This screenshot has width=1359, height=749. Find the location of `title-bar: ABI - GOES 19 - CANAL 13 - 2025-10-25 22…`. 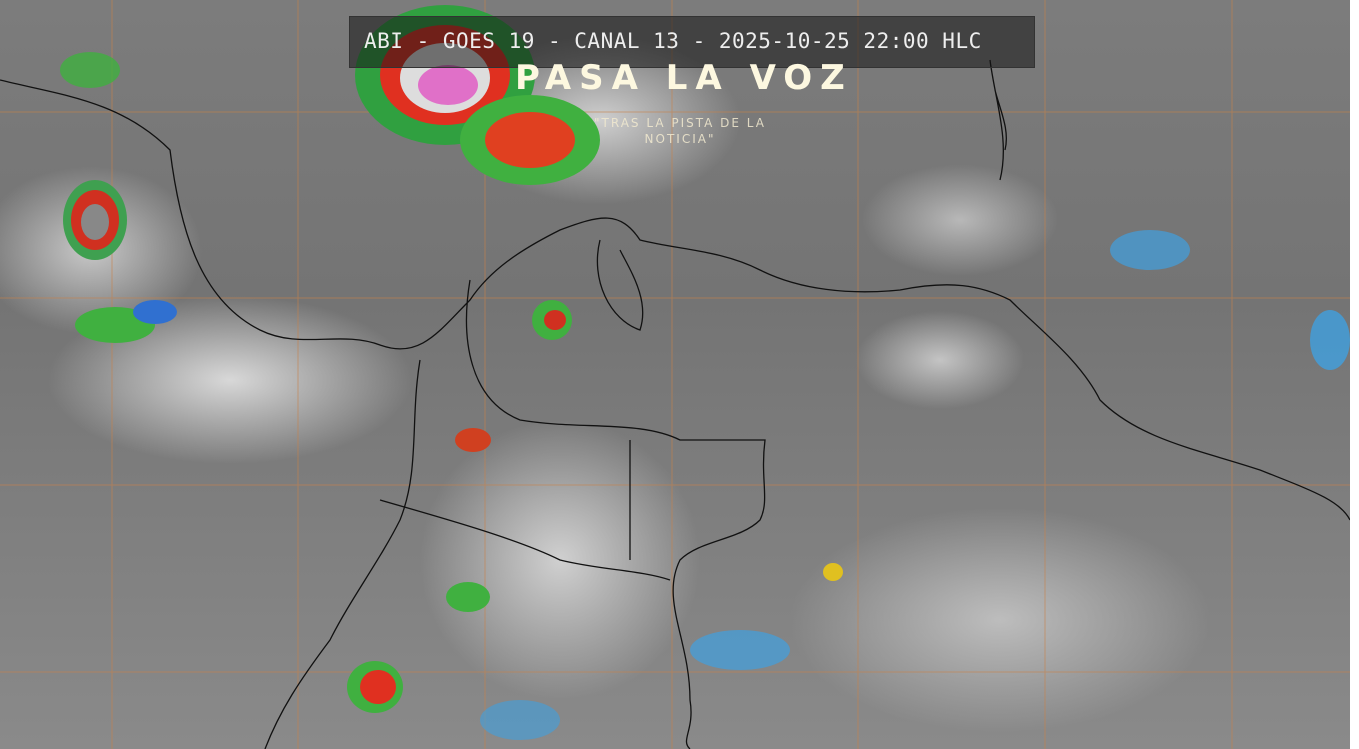

title-bar: ABI - GOES 19 - CANAL 13 - 2025-10-25 22… is located at coordinates (692, 42).